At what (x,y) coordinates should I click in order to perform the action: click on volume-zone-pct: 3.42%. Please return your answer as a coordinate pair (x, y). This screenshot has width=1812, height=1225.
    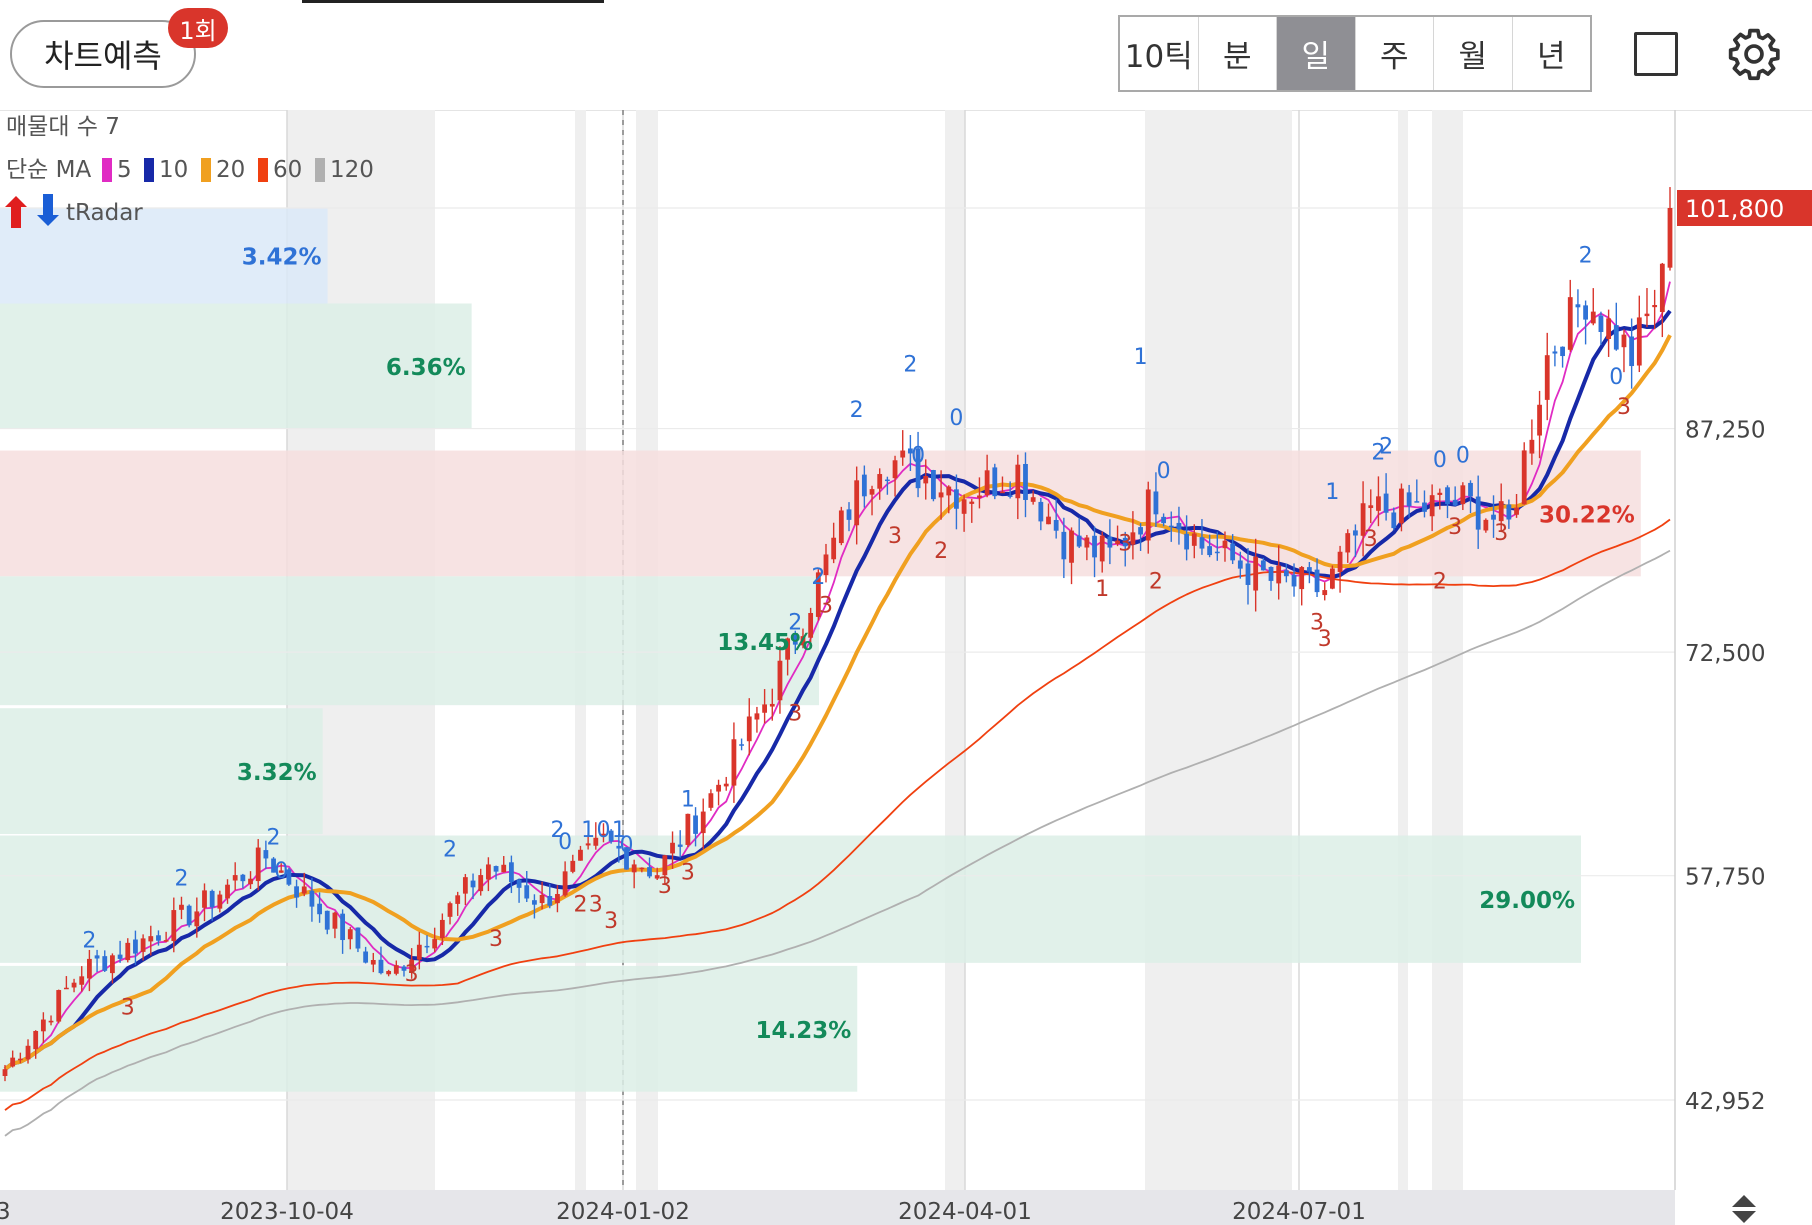
    Looking at the image, I should click on (282, 258).